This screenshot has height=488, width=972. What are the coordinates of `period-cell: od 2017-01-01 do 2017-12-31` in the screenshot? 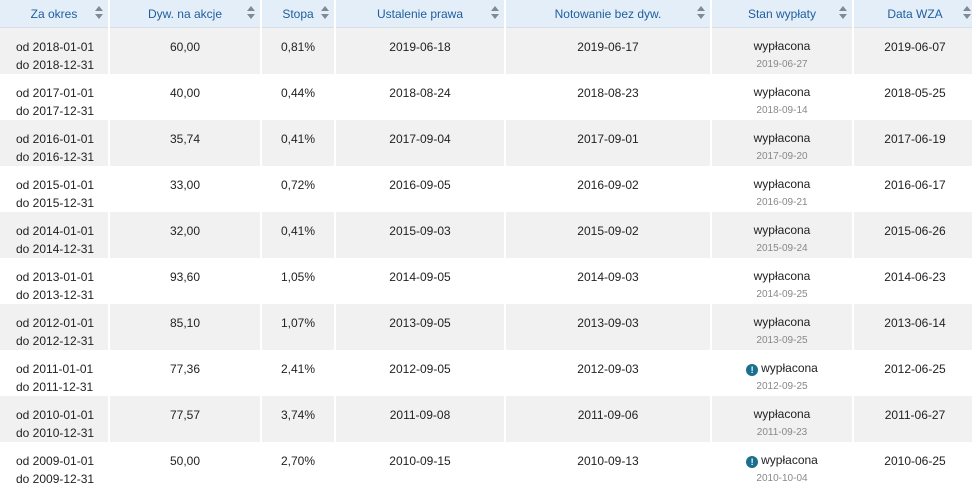 It's located at (54, 97).